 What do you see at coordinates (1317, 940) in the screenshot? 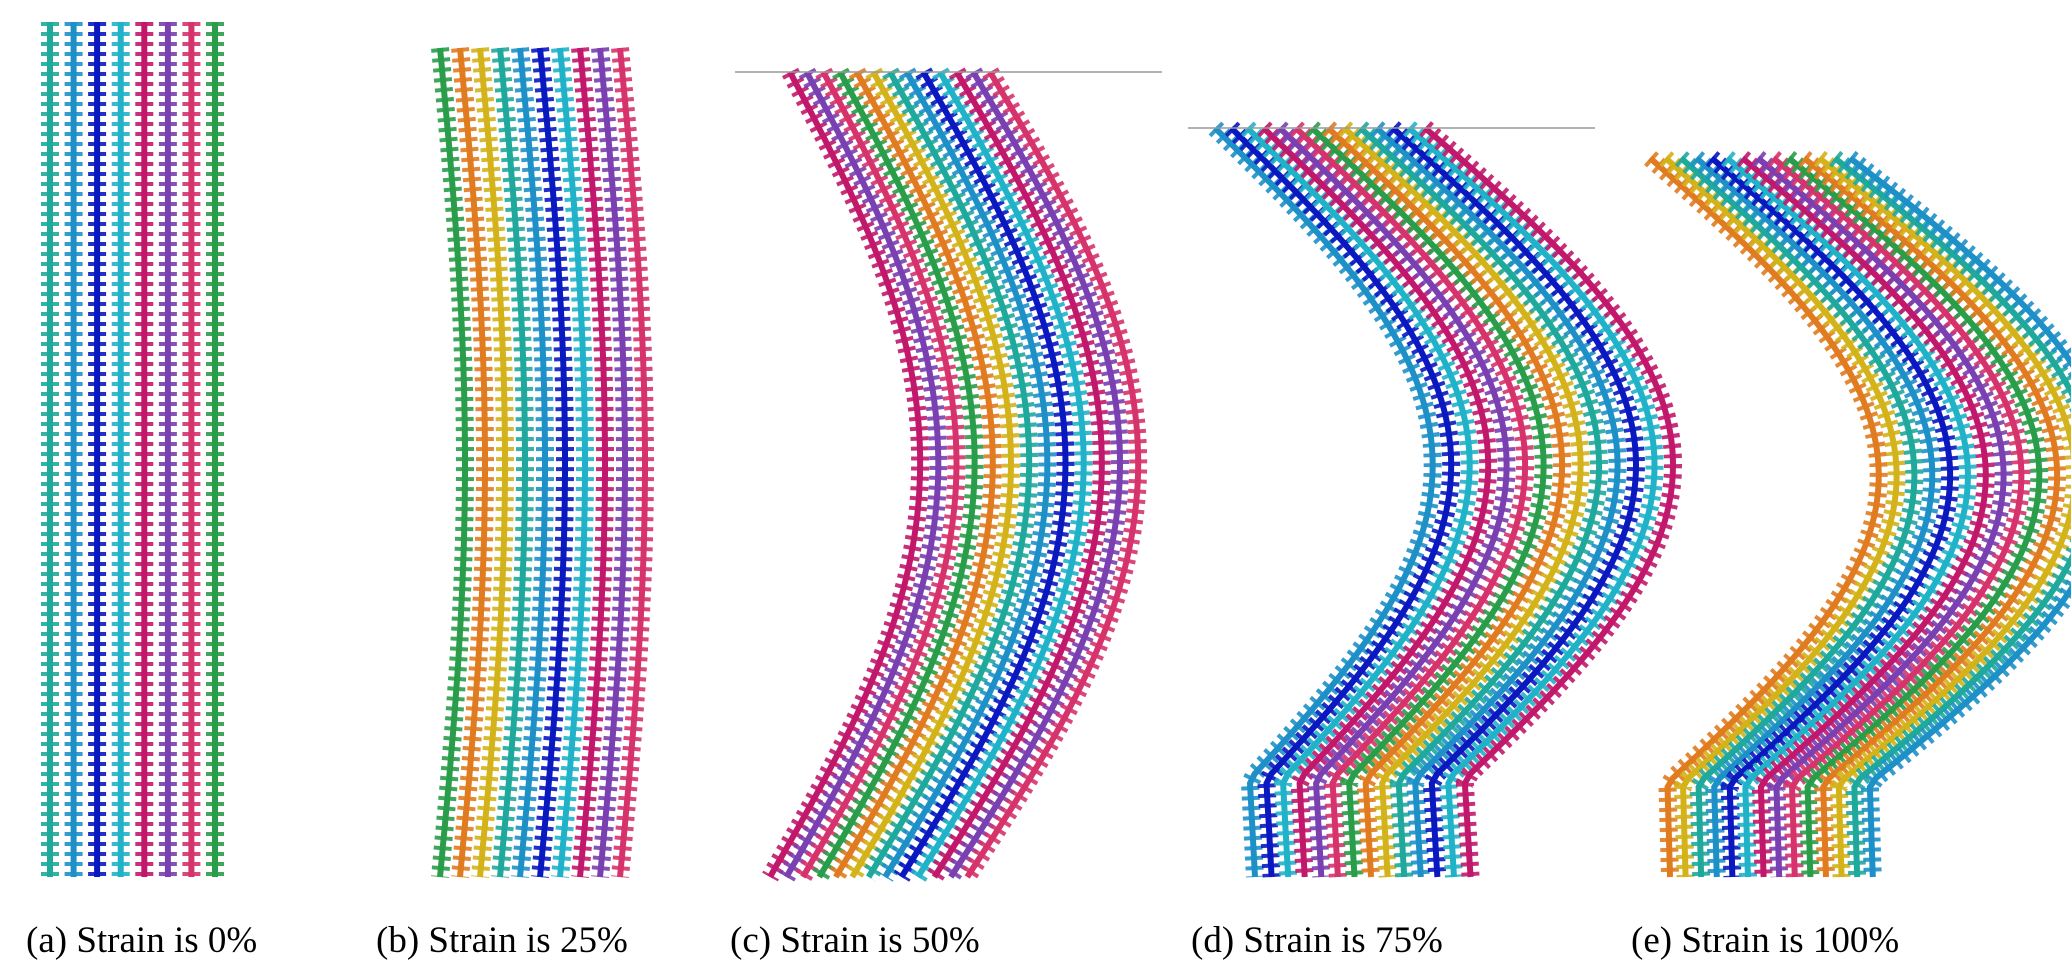
I see `panel-caption: (d) Strain is 75%` at bounding box center [1317, 940].